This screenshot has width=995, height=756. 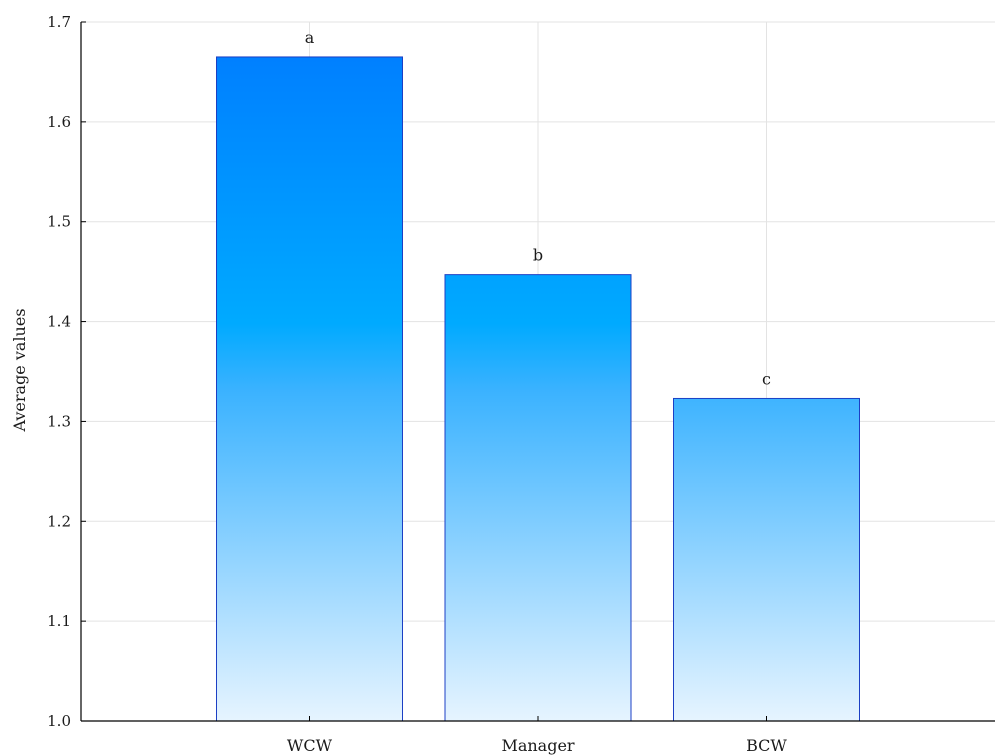 What do you see at coordinates (766, 559) in the screenshot?
I see `bar-bcw` at bounding box center [766, 559].